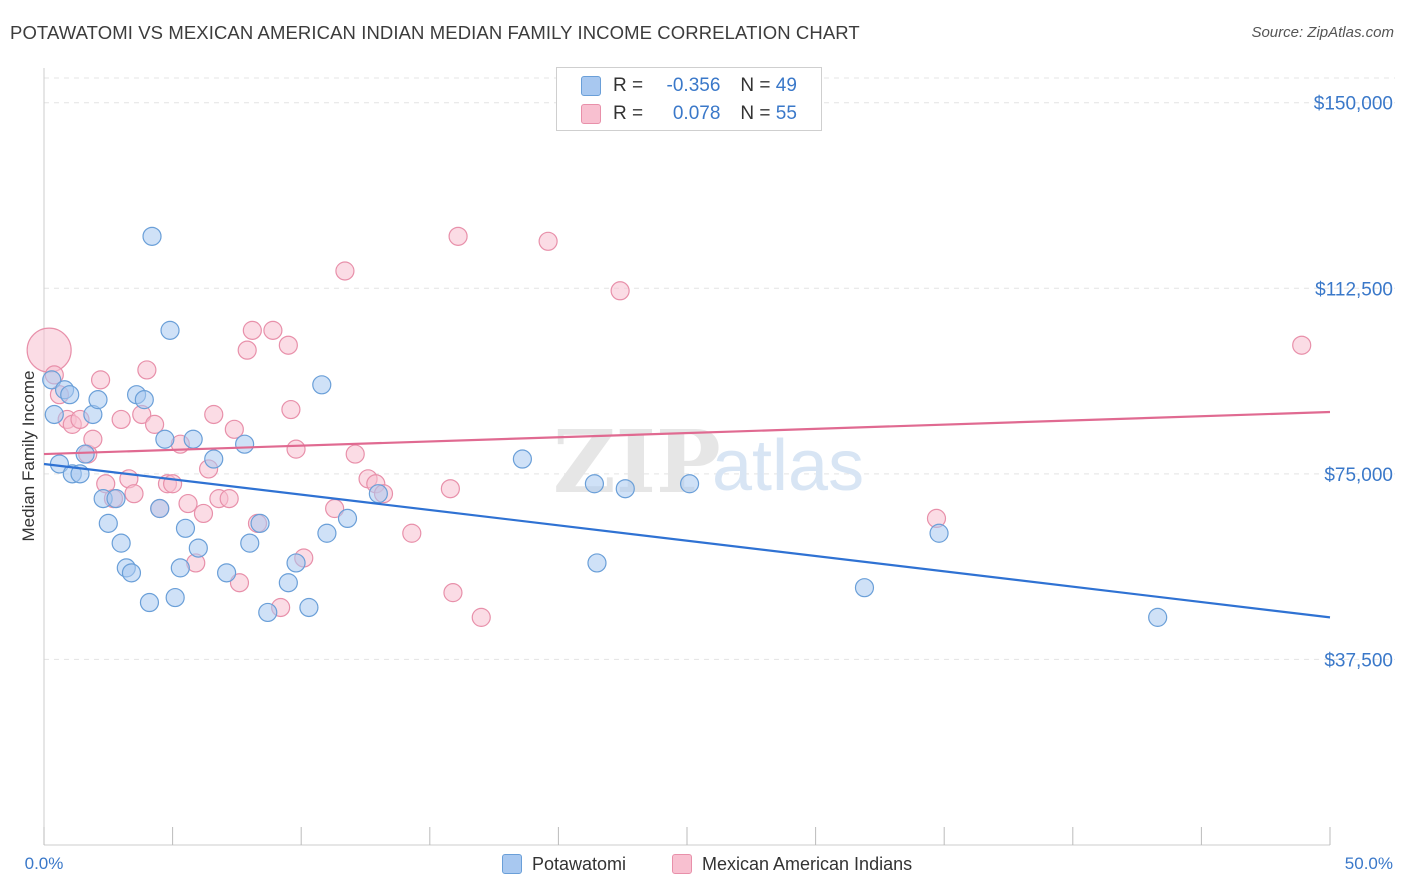  What do you see at coordinates (693, 85) in the screenshot?
I see `legend-r-value: -0.356` at bounding box center [693, 85].